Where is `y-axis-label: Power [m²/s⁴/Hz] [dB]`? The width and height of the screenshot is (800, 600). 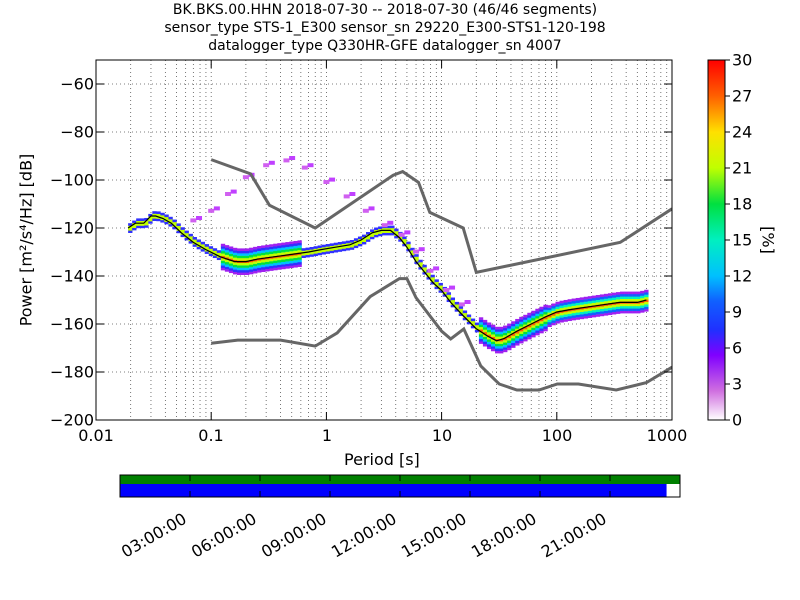 y-axis-label: Power [m²/s⁴/Hz] [dB] is located at coordinates (26, 240).